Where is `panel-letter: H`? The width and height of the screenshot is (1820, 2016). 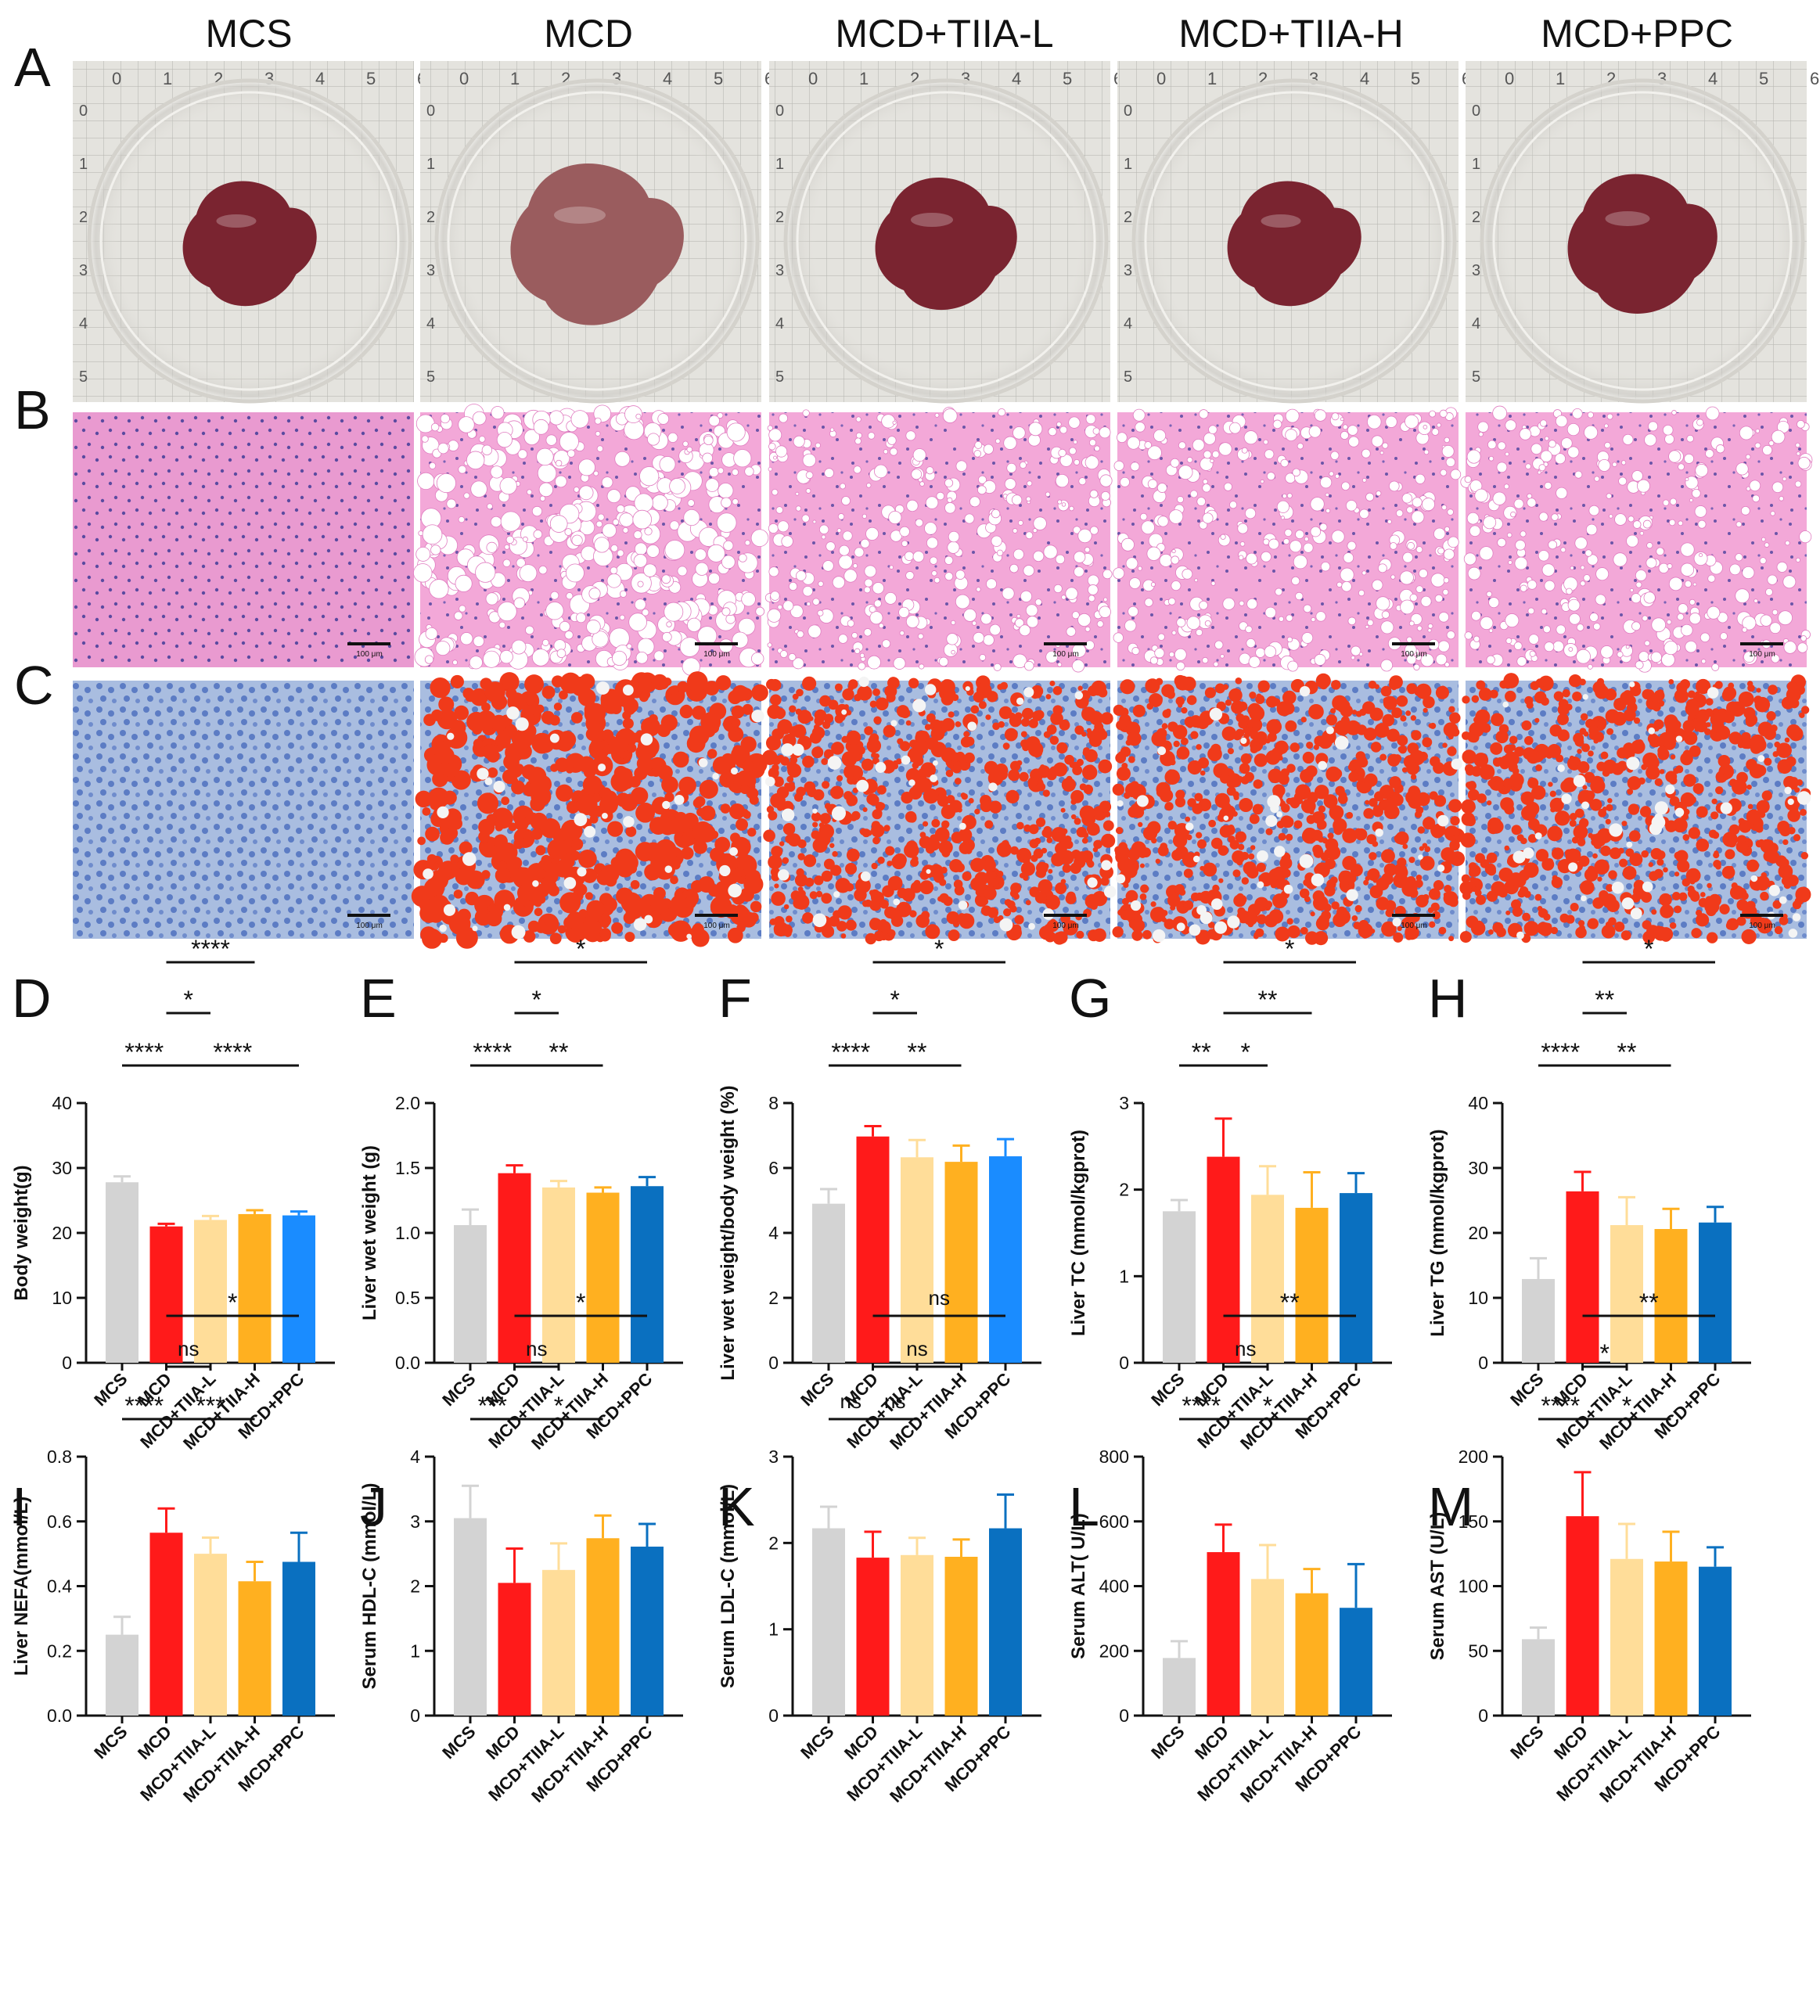 panel-letter: H is located at coordinates (1448, 999).